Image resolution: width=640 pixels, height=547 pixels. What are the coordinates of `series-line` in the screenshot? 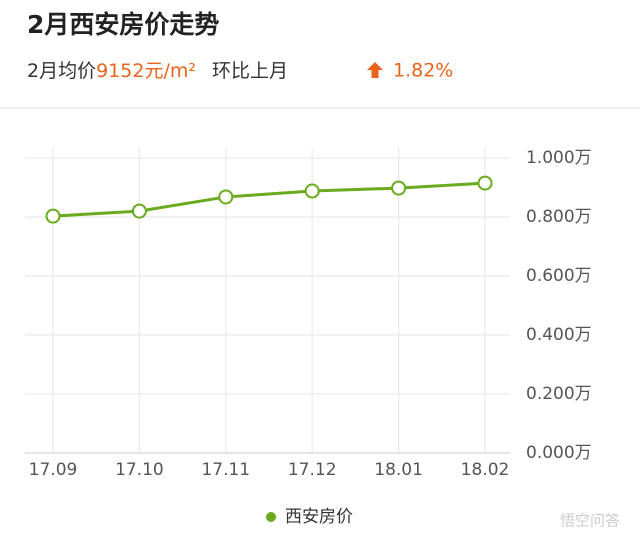 It's located at (269, 199).